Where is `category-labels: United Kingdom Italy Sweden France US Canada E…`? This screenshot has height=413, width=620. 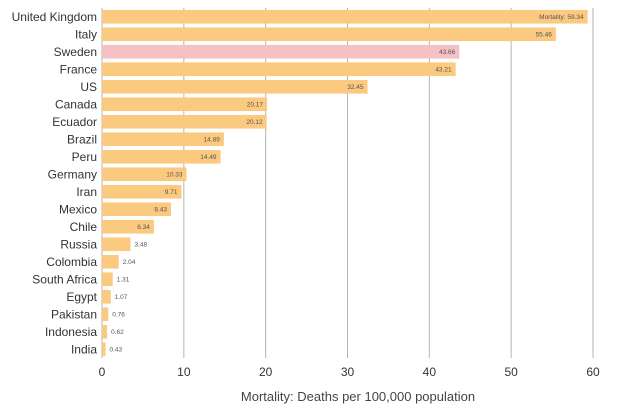
category-labels: United Kingdom Italy Sweden France US Canada E… is located at coordinates (55, 183).